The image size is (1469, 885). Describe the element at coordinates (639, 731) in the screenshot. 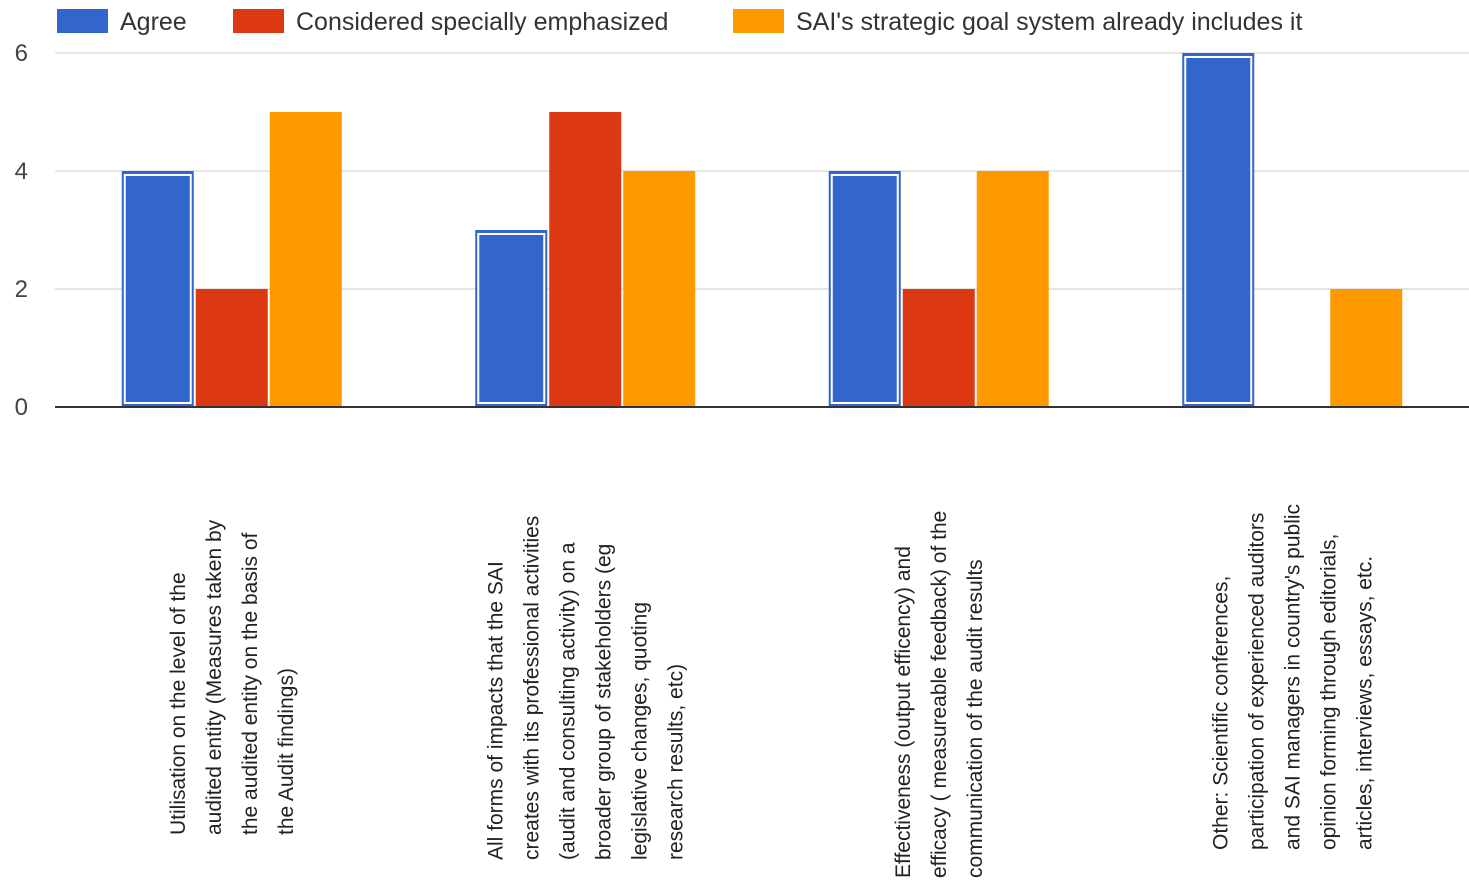

I see `x-tick-label-line: legislative changes, quoting` at that location.